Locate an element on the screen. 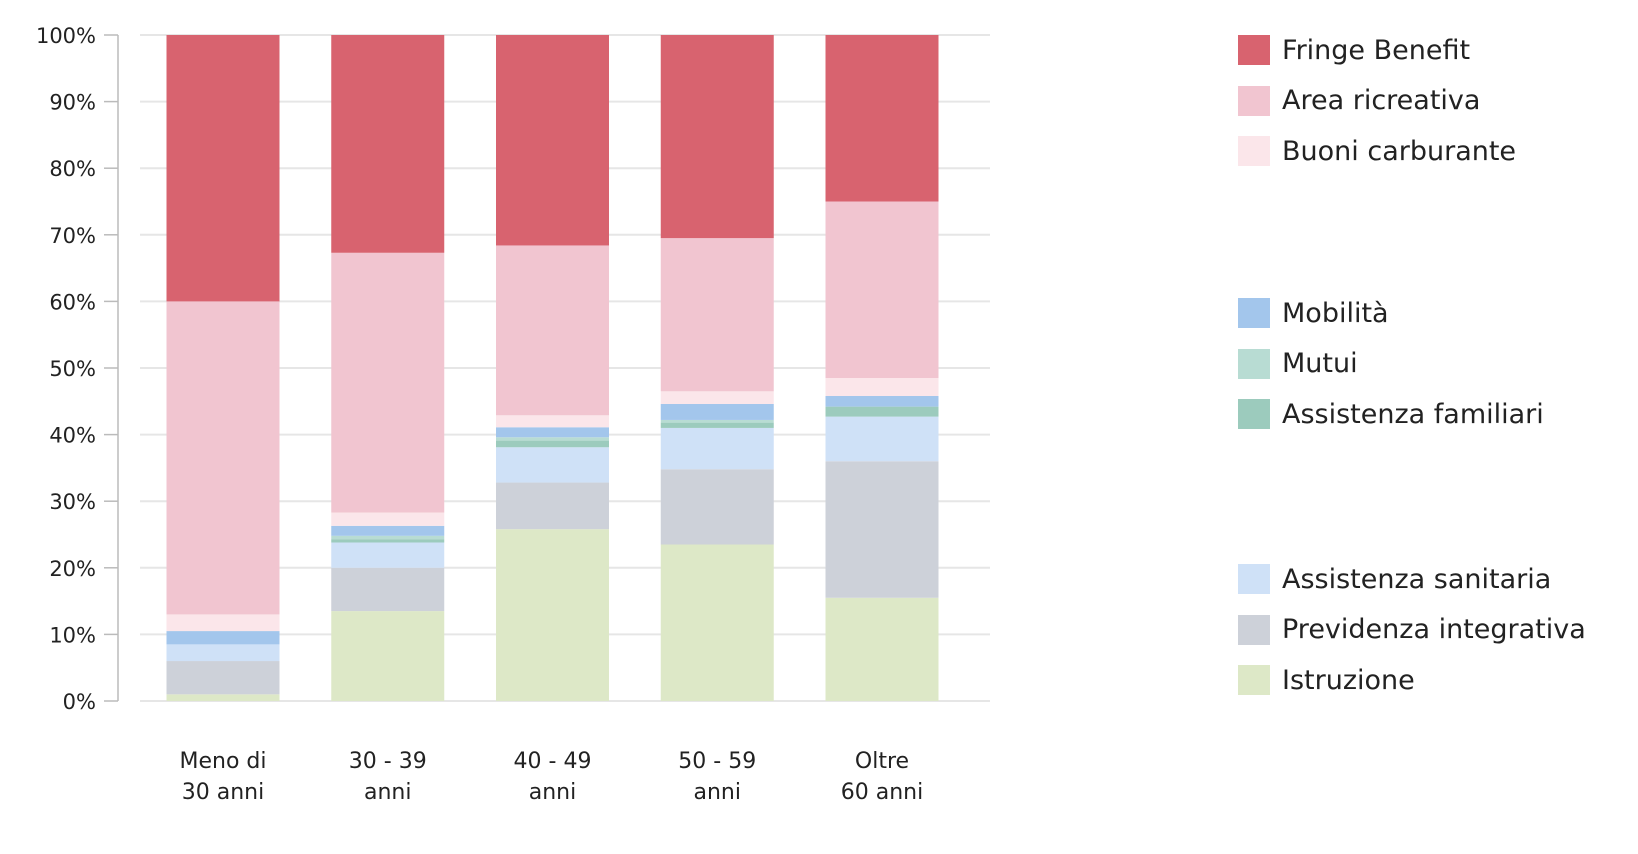  legend-item: Mobilità is located at coordinates (1313, 313).